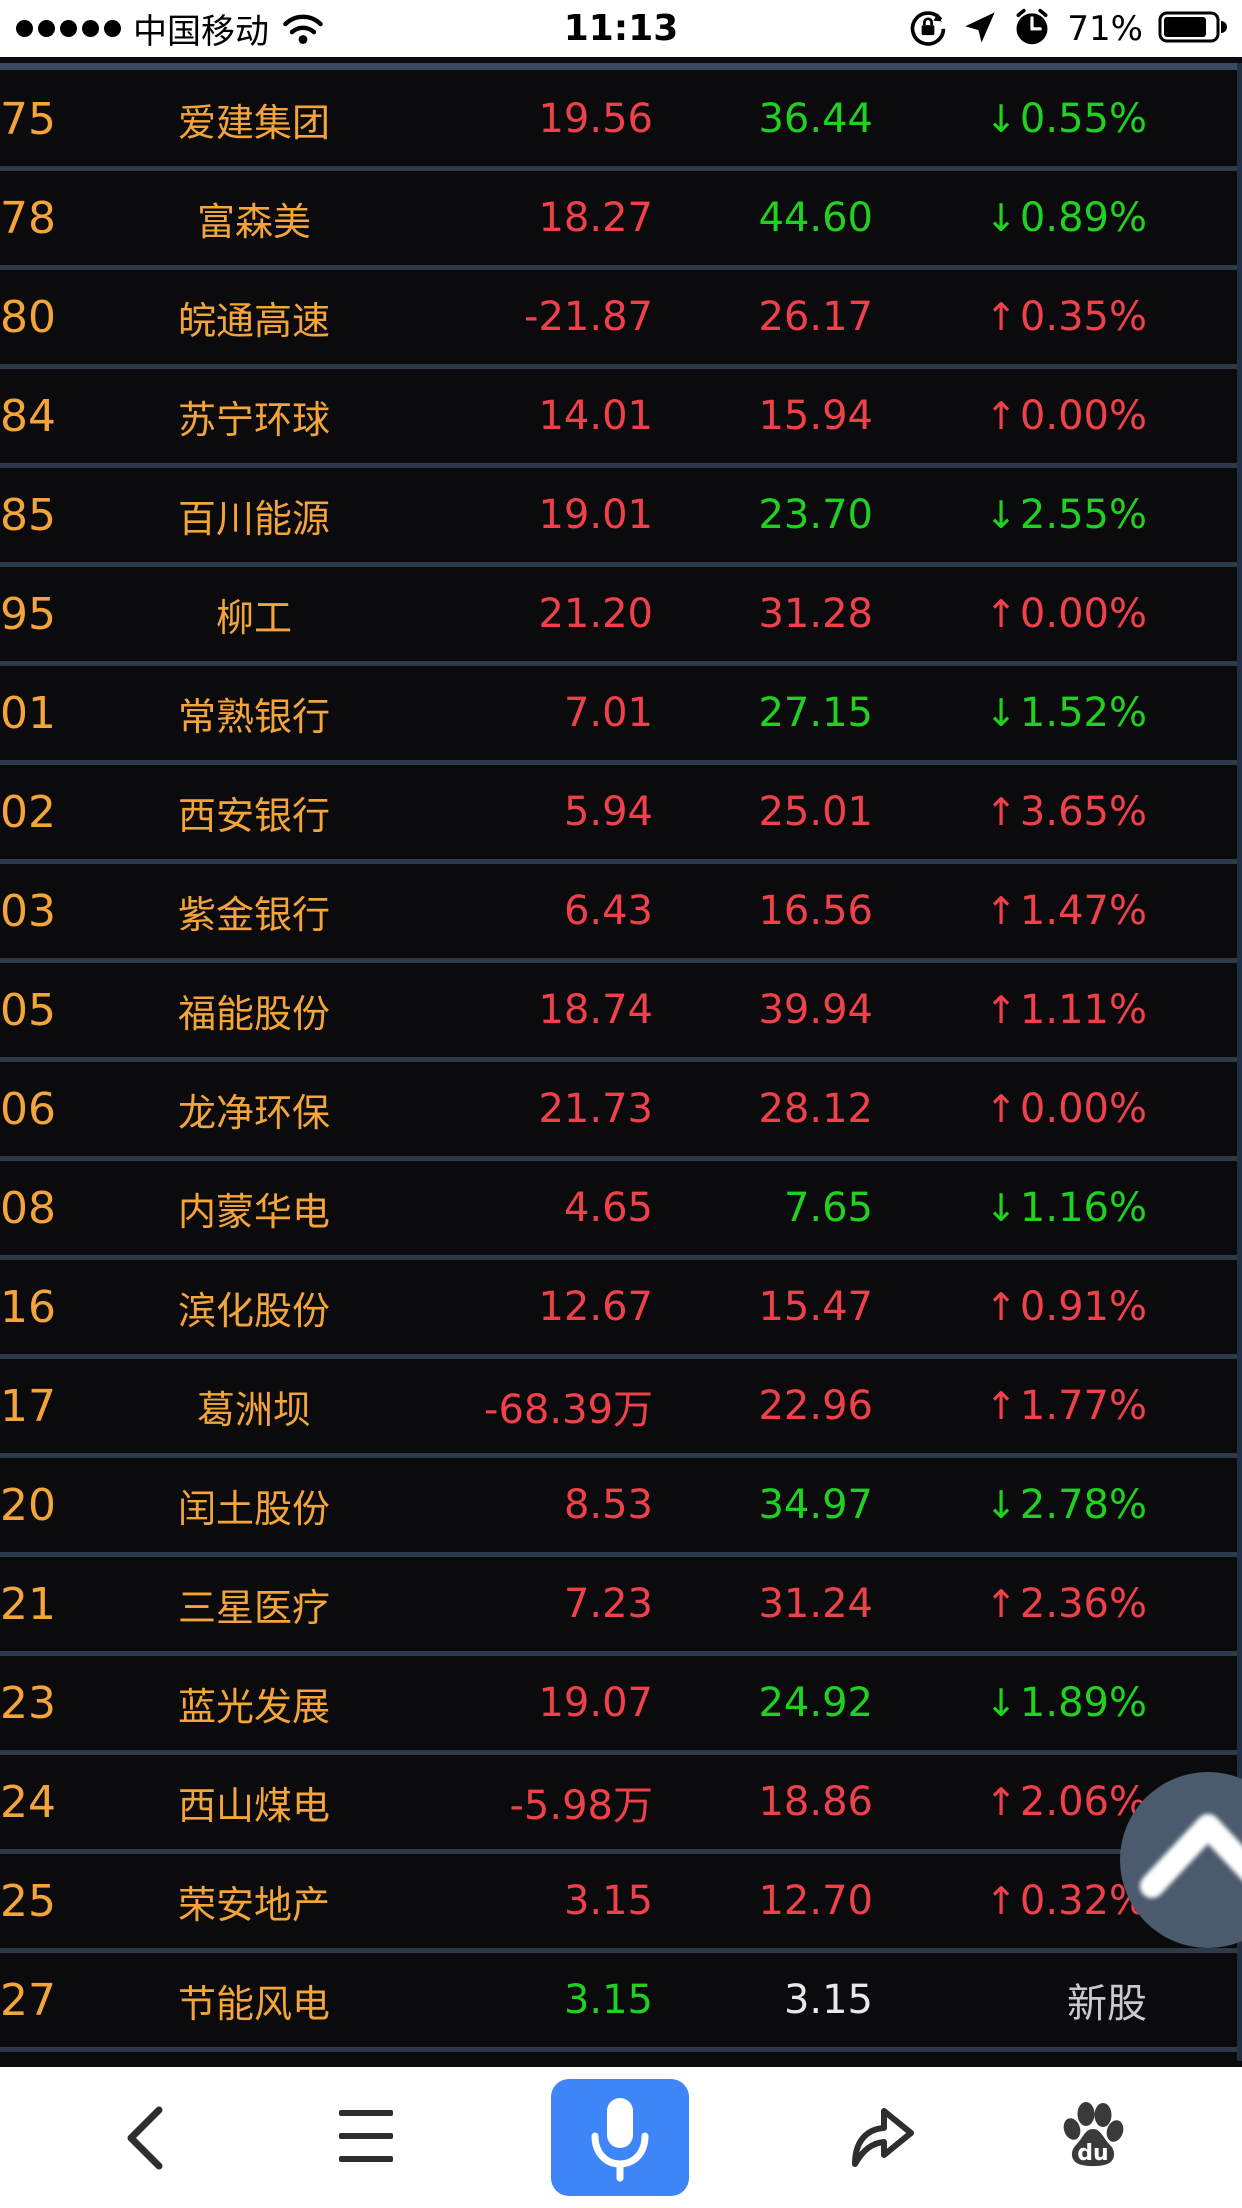 Image resolution: width=1242 pixels, height=2208 pixels. I want to click on price-value: 16.56, so click(815, 911).